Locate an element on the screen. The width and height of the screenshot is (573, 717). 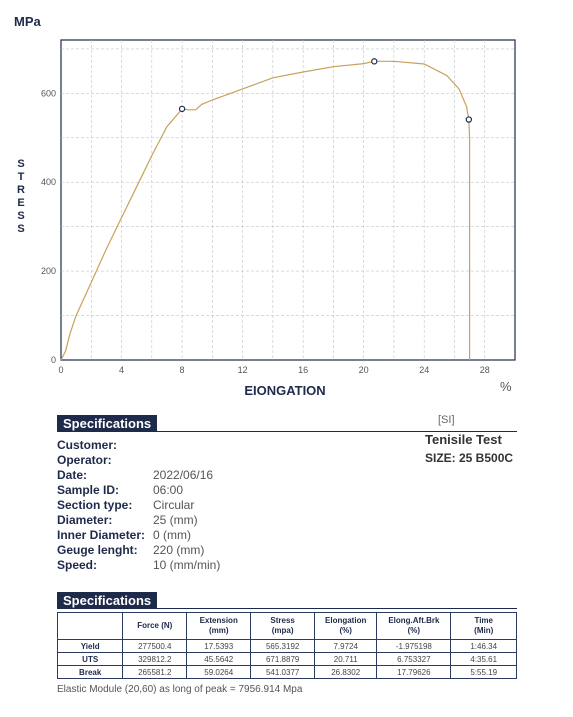
x-tick-label: 16 is located at coordinates (303, 370).